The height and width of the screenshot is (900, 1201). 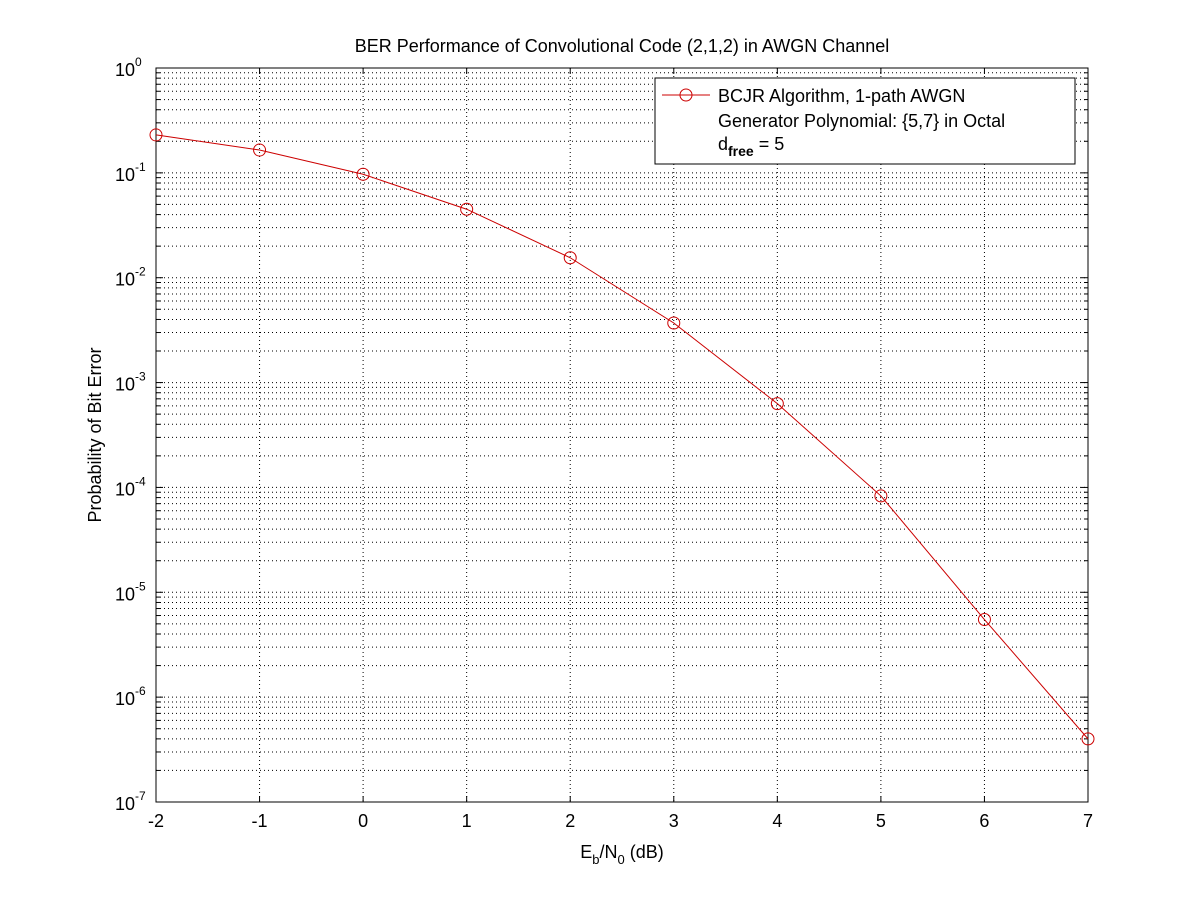 What do you see at coordinates (984, 821) in the screenshot?
I see `x-tick-label: 6` at bounding box center [984, 821].